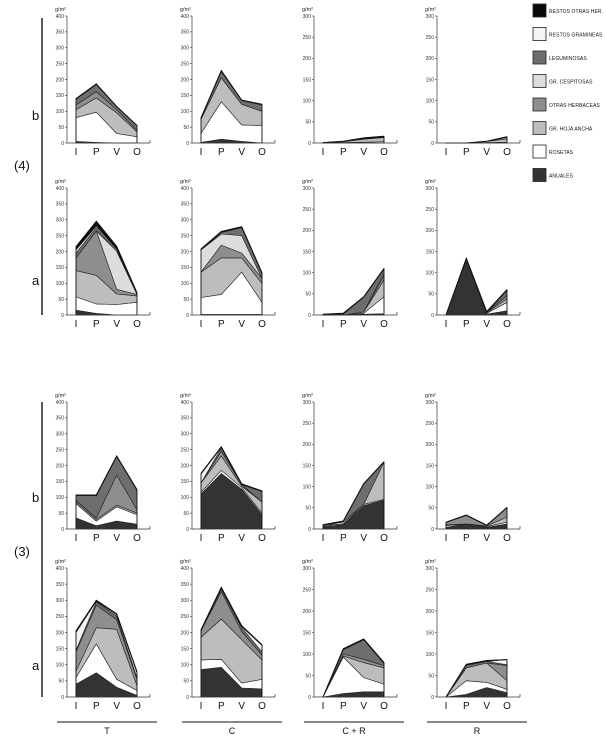 This screenshot has width=606, height=741. What do you see at coordinates (568, 59) in the screenshot?
I see `legend-label: LEGUMINOSAS` at bounding box center [568, 59].